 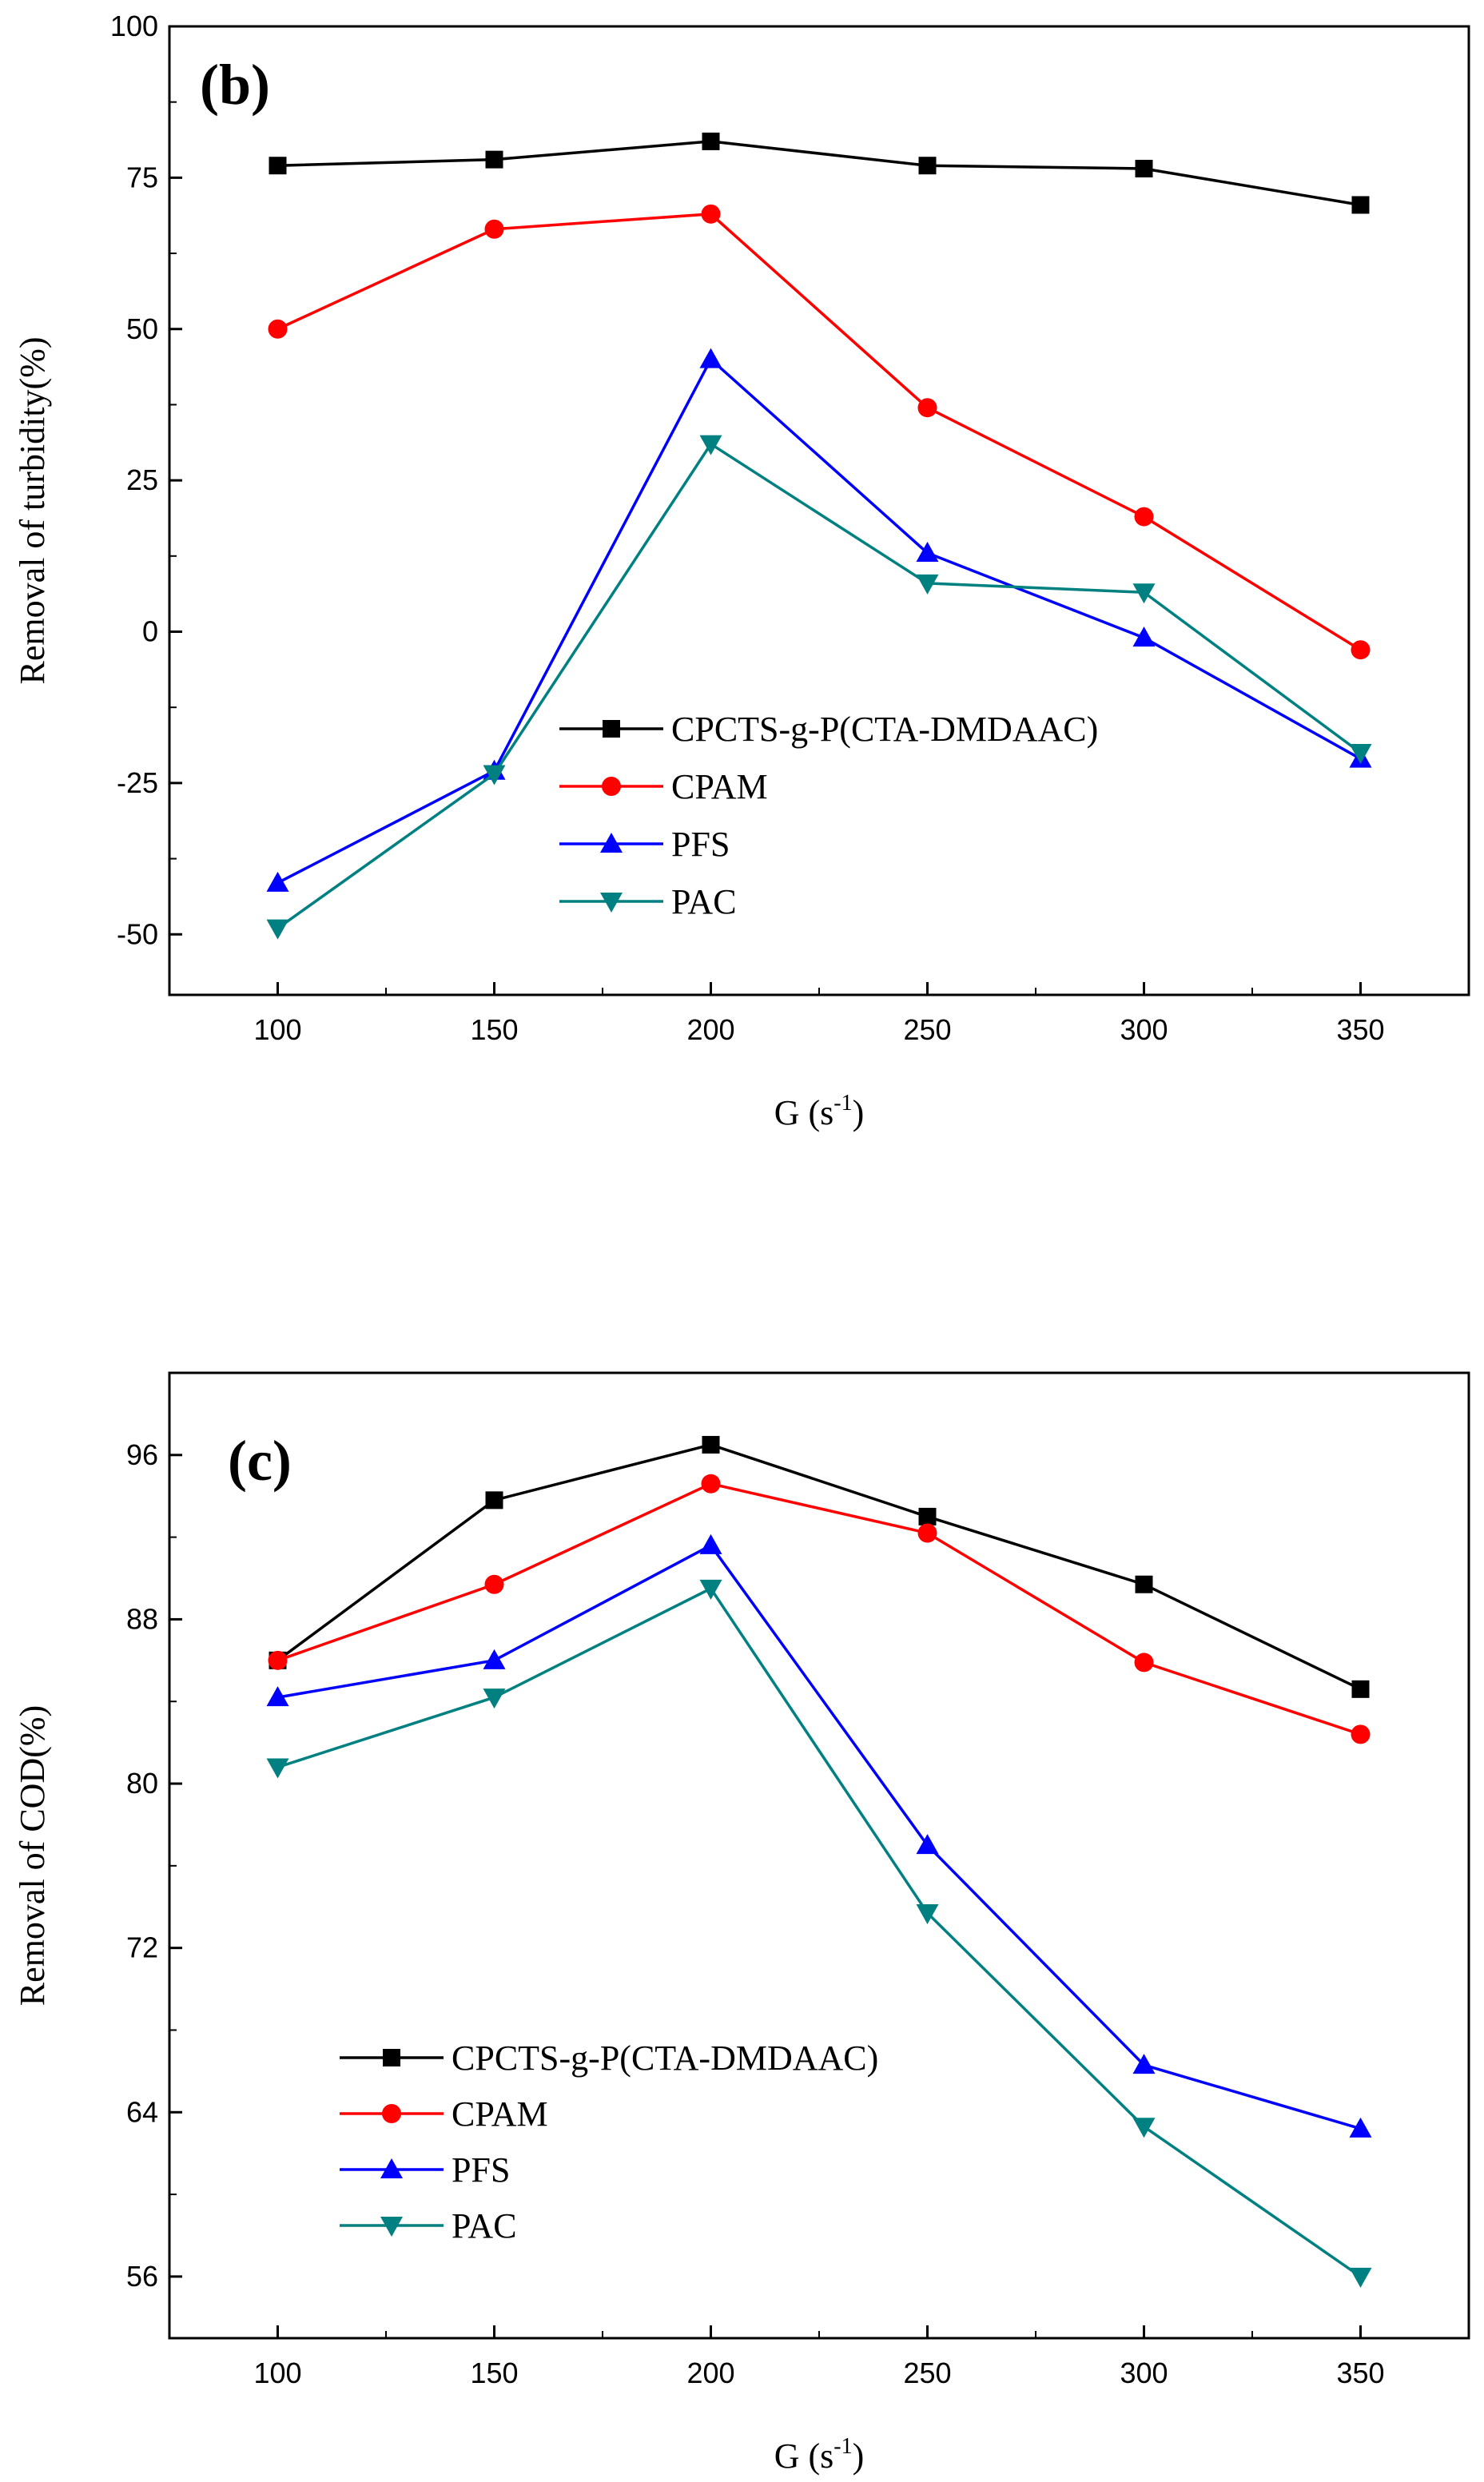 What do you see at coordinates (142, 479) in the screenshot?
I see `y-tick-label: 25` at bounding box center [142, 479].